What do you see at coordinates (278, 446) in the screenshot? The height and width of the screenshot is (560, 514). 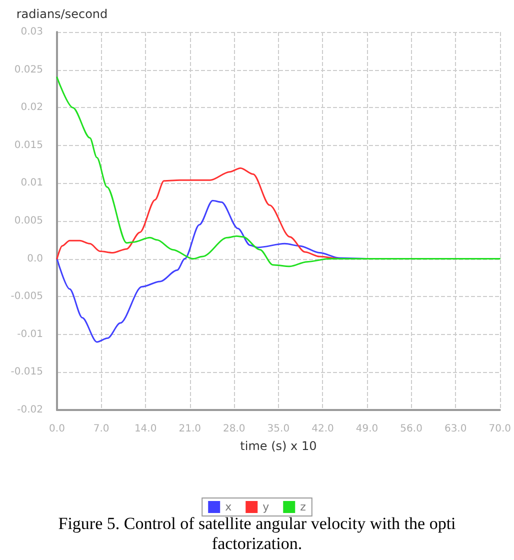 I see `x-axis-title: time (s) x 10` at bounding box center [278, 446].